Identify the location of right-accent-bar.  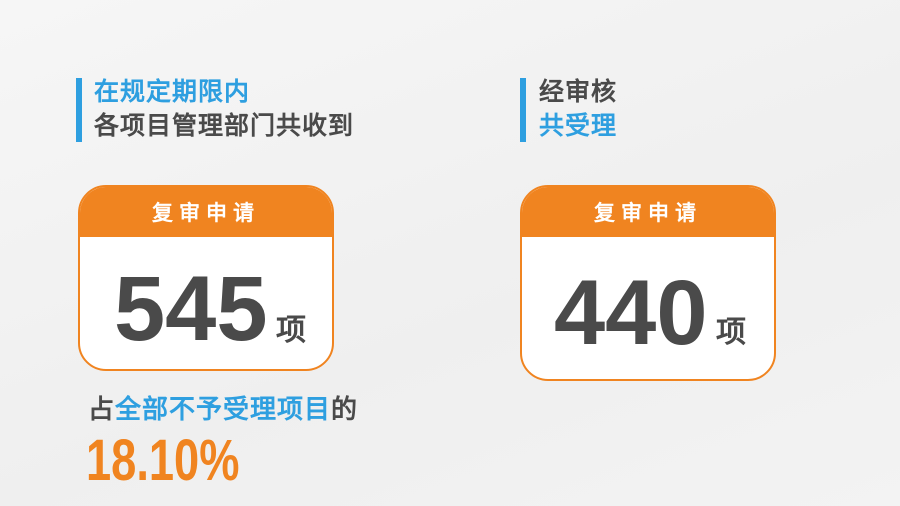
(523, 110).